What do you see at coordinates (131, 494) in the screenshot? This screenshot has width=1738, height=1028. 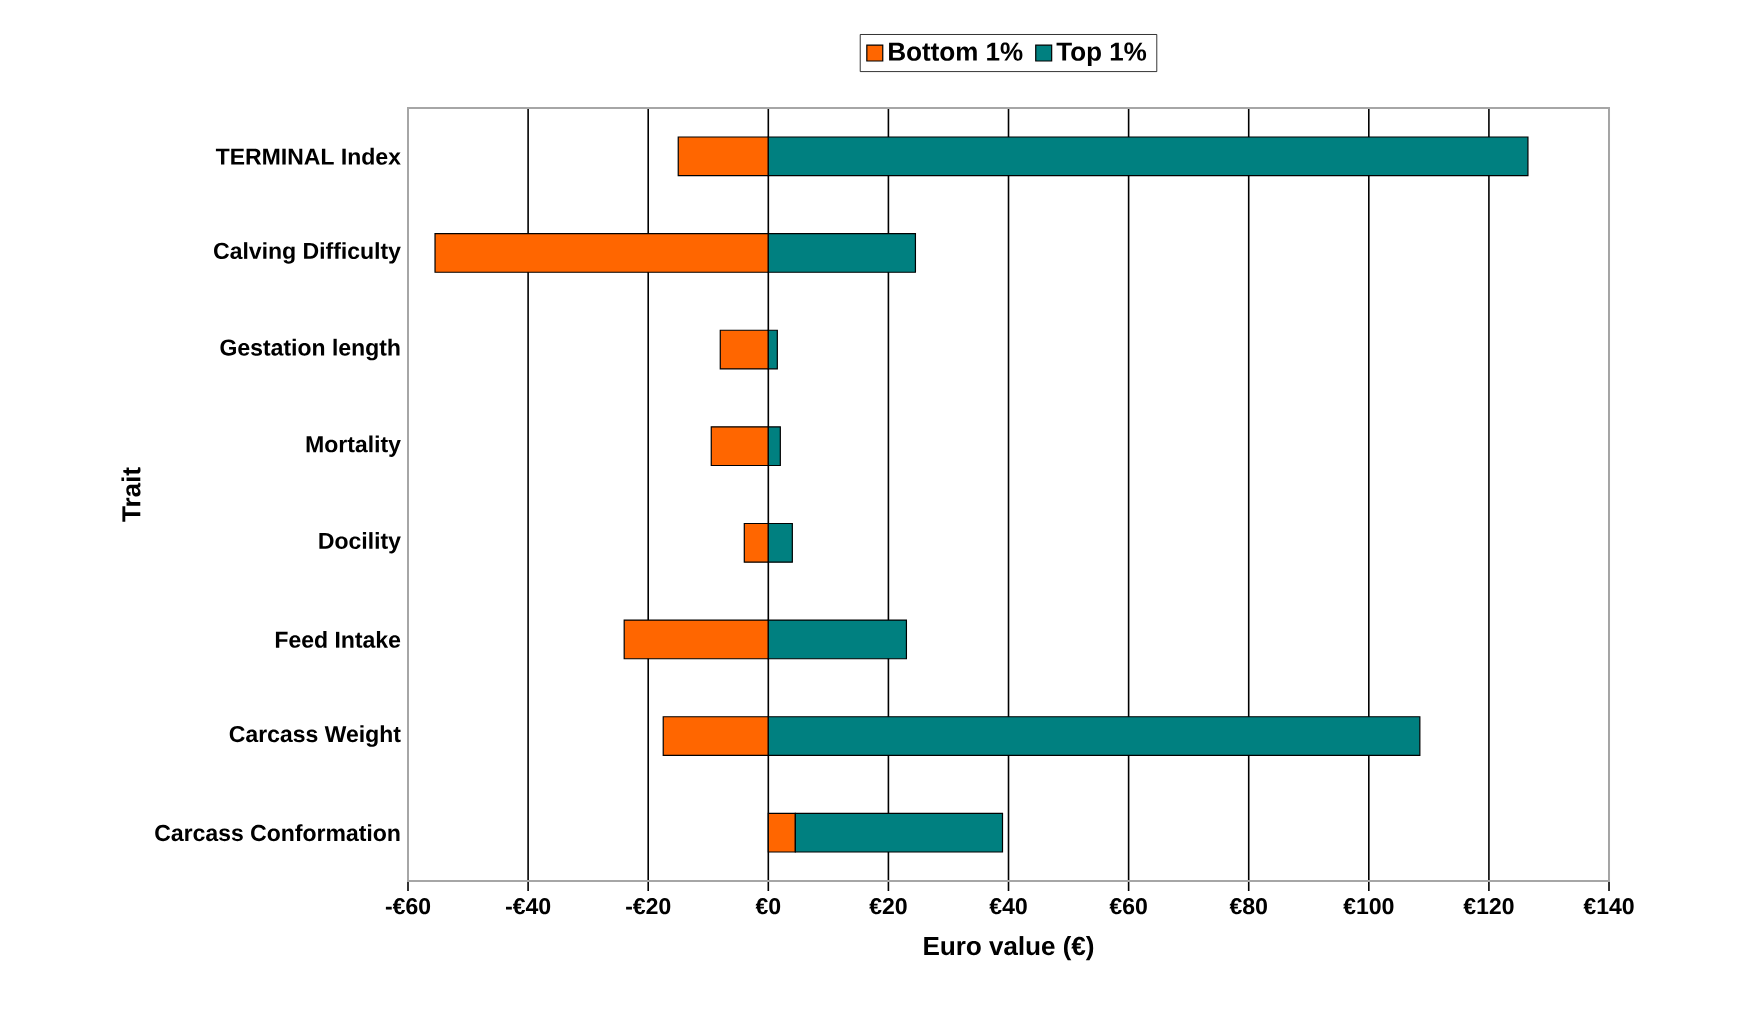 I see `y-axis-title: Trait` at bounding box center [131, 494].